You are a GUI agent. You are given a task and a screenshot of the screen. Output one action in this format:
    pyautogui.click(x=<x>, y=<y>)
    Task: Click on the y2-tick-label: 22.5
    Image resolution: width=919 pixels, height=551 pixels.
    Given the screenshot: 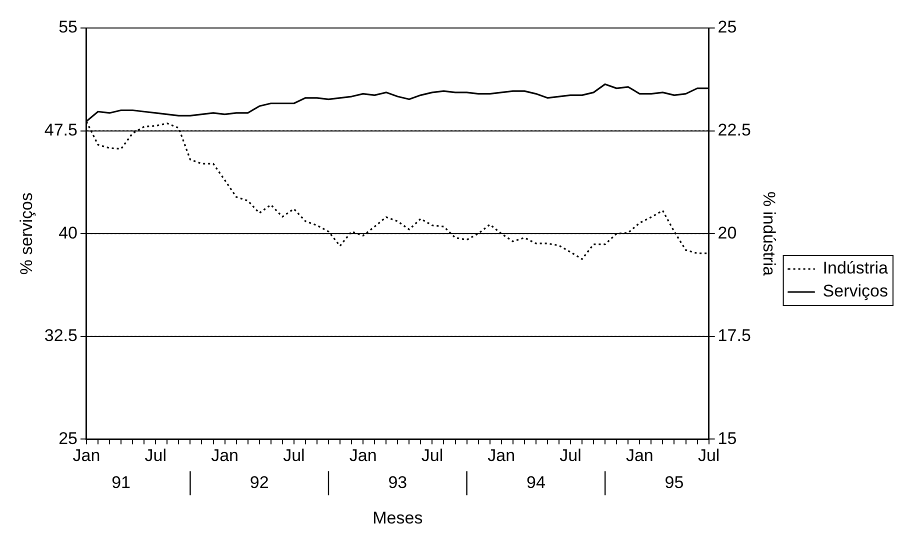 What is the action you would take?
    pyautogui.click(x=734, y=130)
    